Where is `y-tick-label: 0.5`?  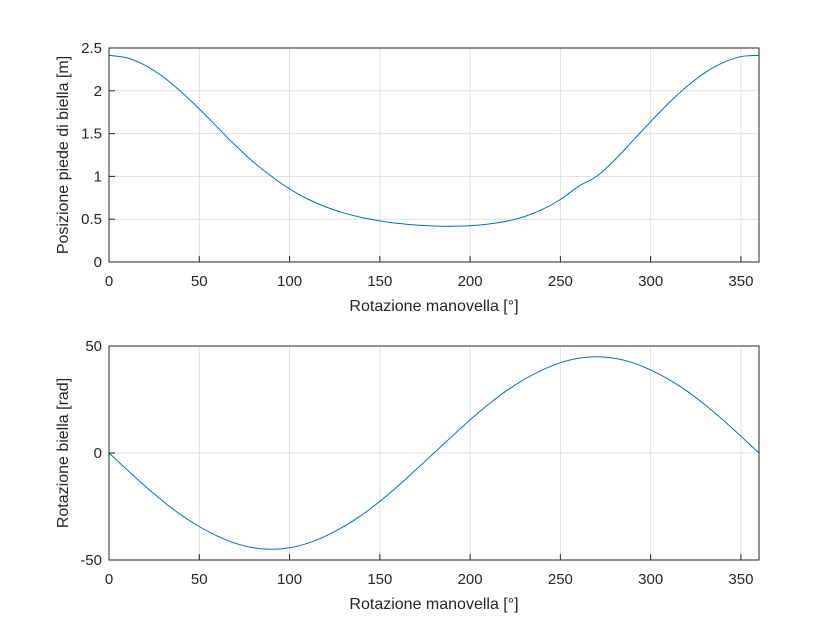
y-tick-label: 0.5 is located at coordinates (91, 219).